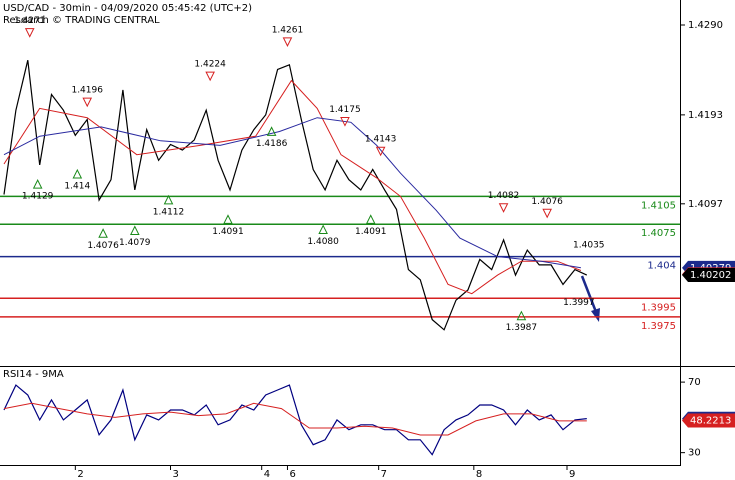 The height and width of the screenshot is (480, 735). I want to click on level-label: 1.4075, so click(658, 233).